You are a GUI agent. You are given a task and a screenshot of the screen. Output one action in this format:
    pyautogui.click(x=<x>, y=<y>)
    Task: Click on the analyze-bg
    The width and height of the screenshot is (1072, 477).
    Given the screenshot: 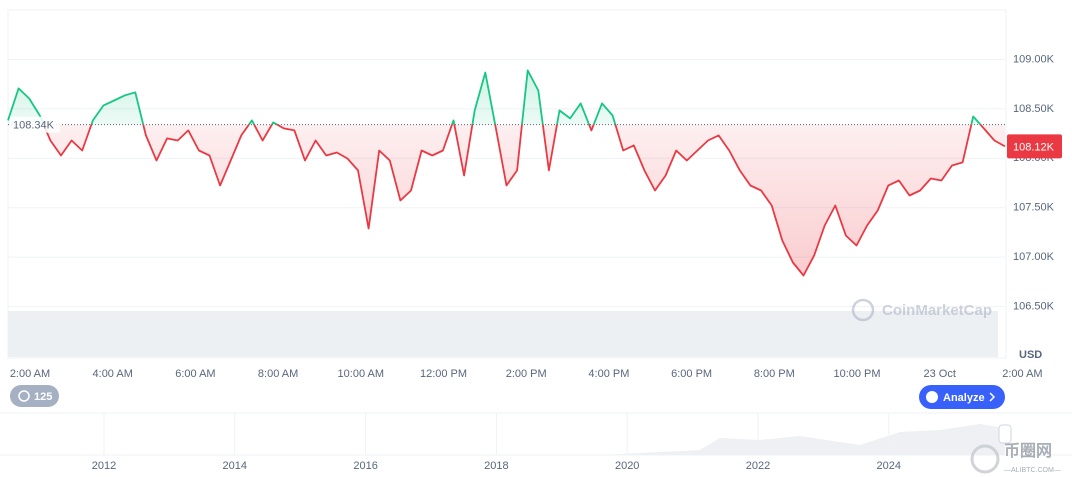 What is the action you would take?
    pyautogui.click(x=962, y=397)
    